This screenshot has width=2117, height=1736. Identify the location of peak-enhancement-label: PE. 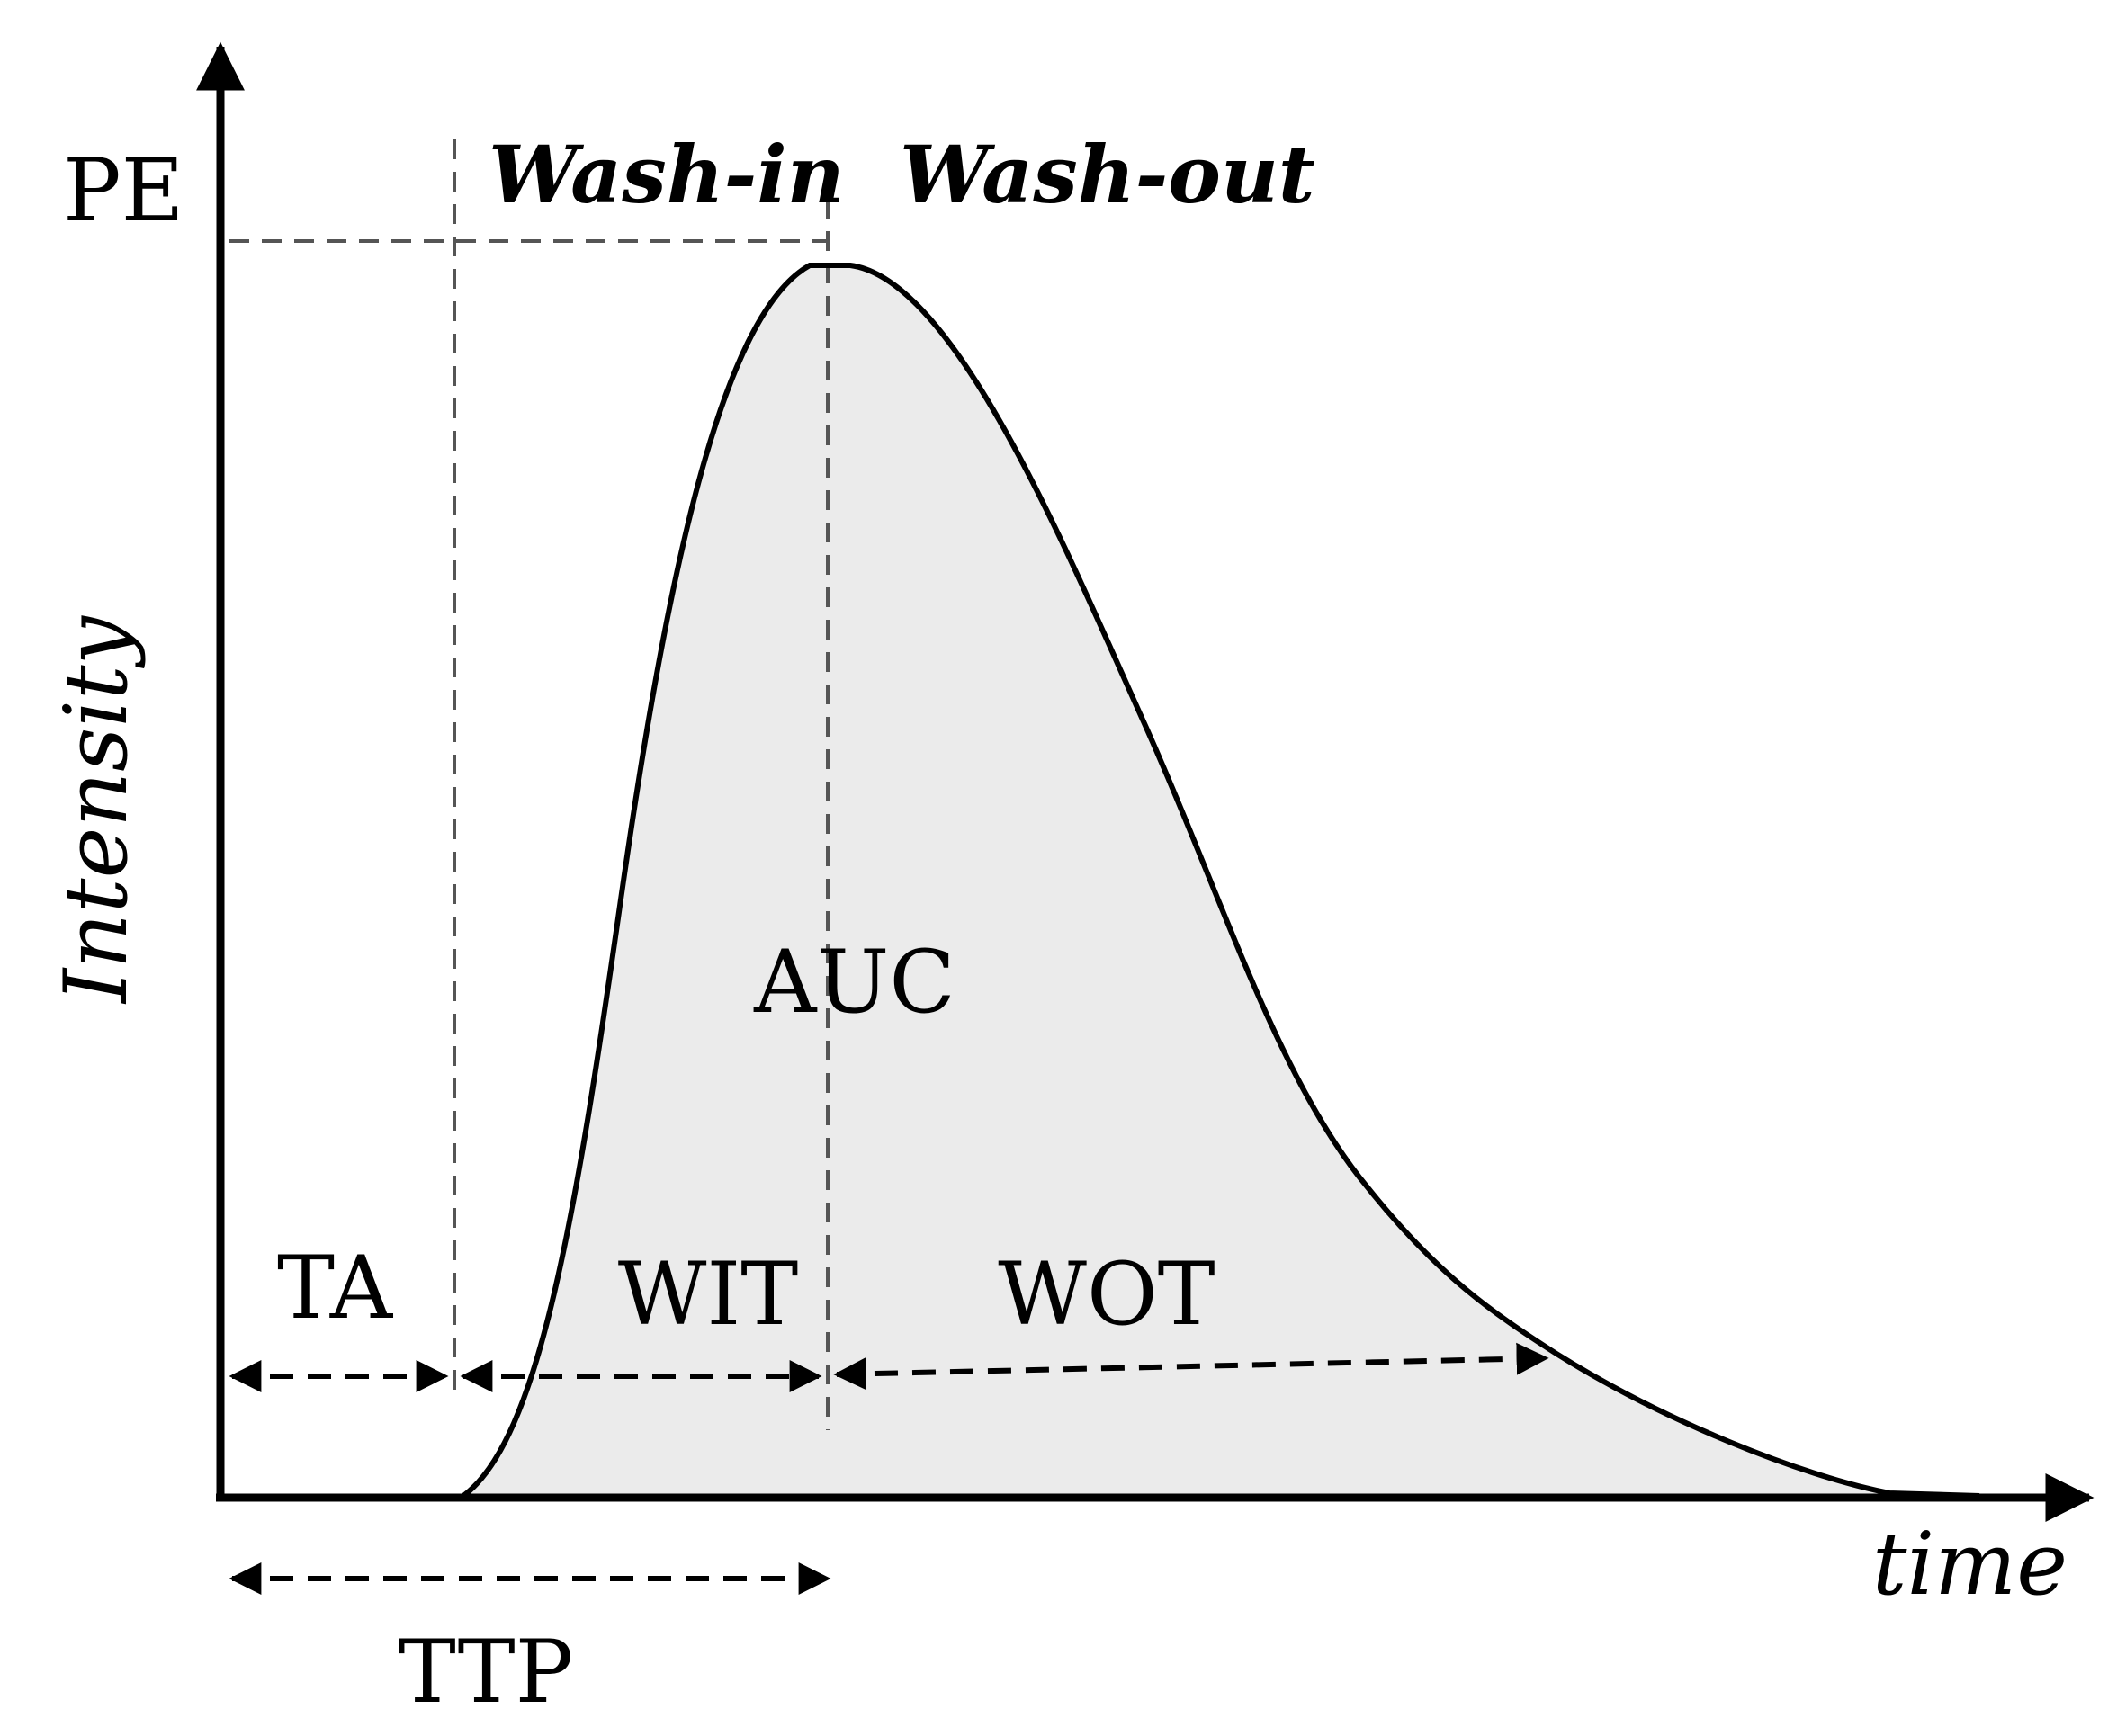
(123, 190).